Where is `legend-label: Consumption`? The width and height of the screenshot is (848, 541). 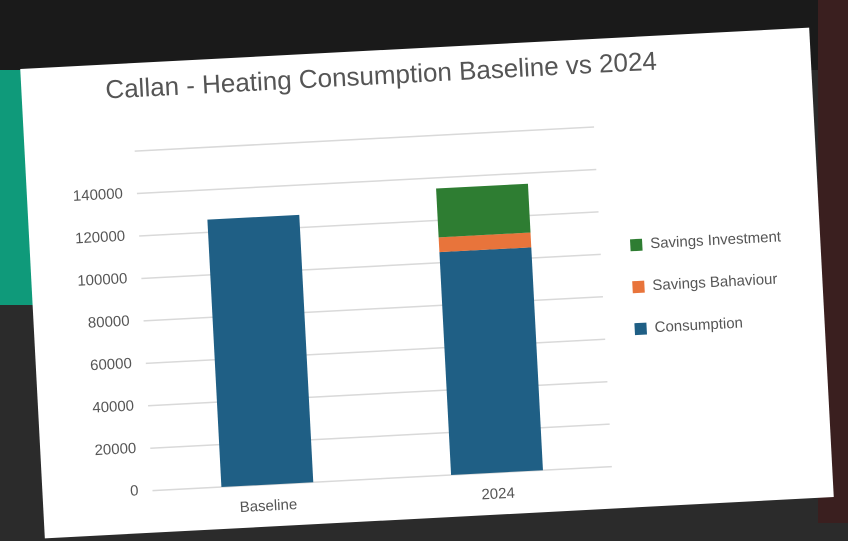
legend-label: Consumption is located at coordinates (698, 326).